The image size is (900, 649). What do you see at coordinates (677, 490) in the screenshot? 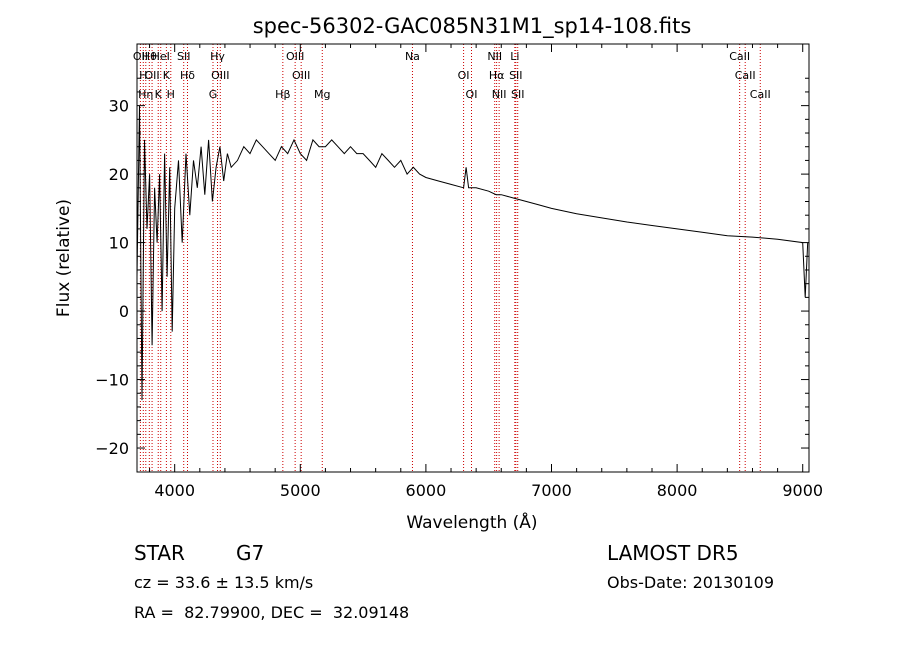
I see `x-tick-label: 8000` at bounding box center [677, 490].